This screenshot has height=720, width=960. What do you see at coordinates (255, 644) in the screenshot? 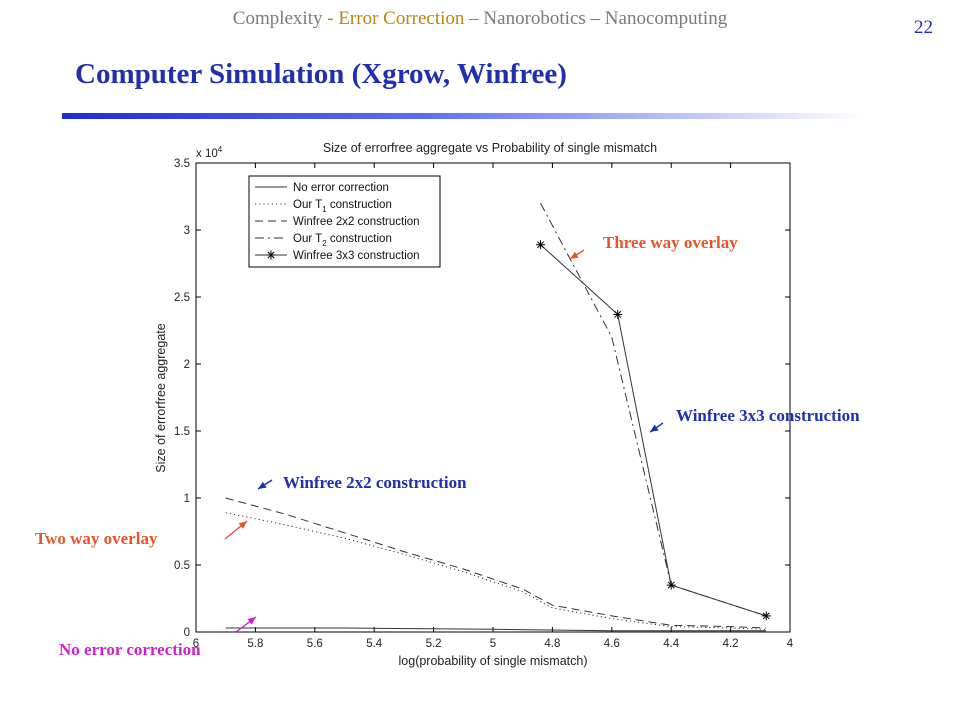
I see `x-tick-label: 5.8` at bounding box center [255, 644].